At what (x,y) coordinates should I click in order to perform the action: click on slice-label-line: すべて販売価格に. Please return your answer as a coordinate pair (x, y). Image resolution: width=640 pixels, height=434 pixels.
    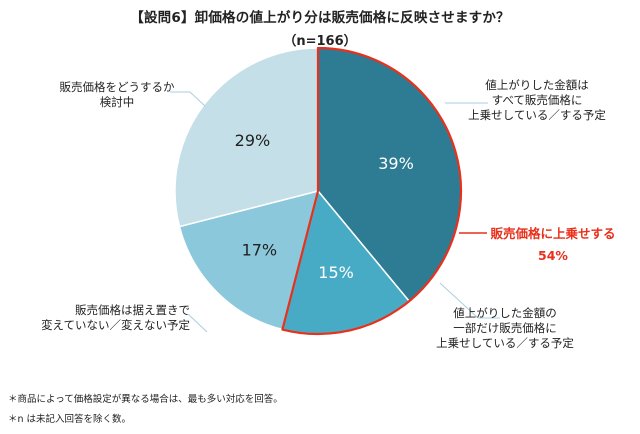
    Looking at the image, I should click on (537, 100).